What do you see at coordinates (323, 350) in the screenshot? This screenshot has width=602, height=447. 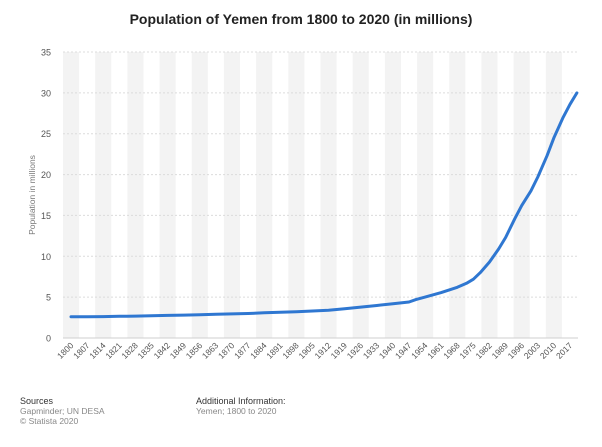 I see `x-tick-label: 1912` at bounding box center [323, 350].